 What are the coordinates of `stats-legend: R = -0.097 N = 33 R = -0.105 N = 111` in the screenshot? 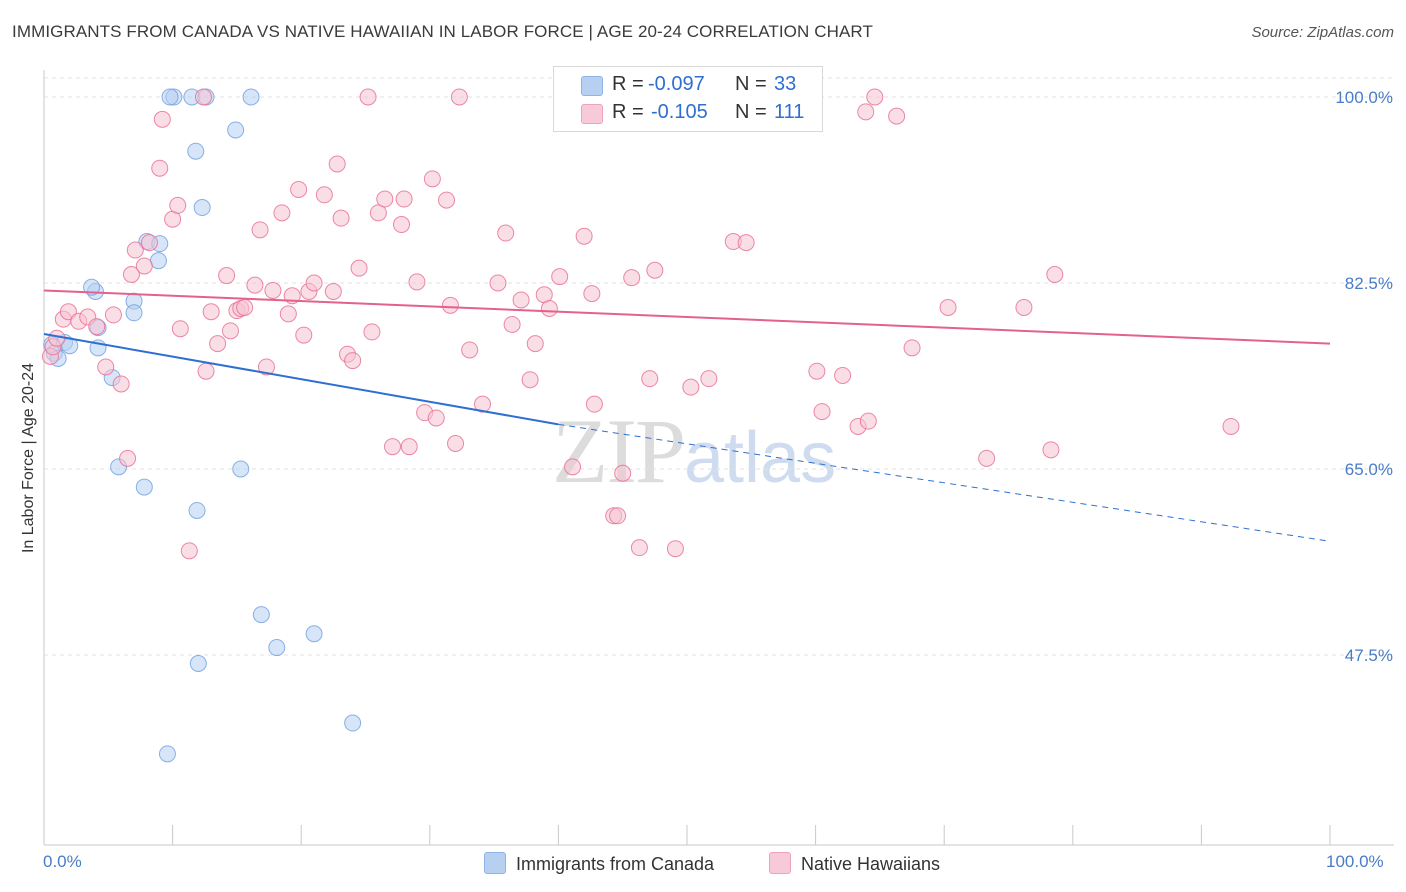 It's located at (688, 99).